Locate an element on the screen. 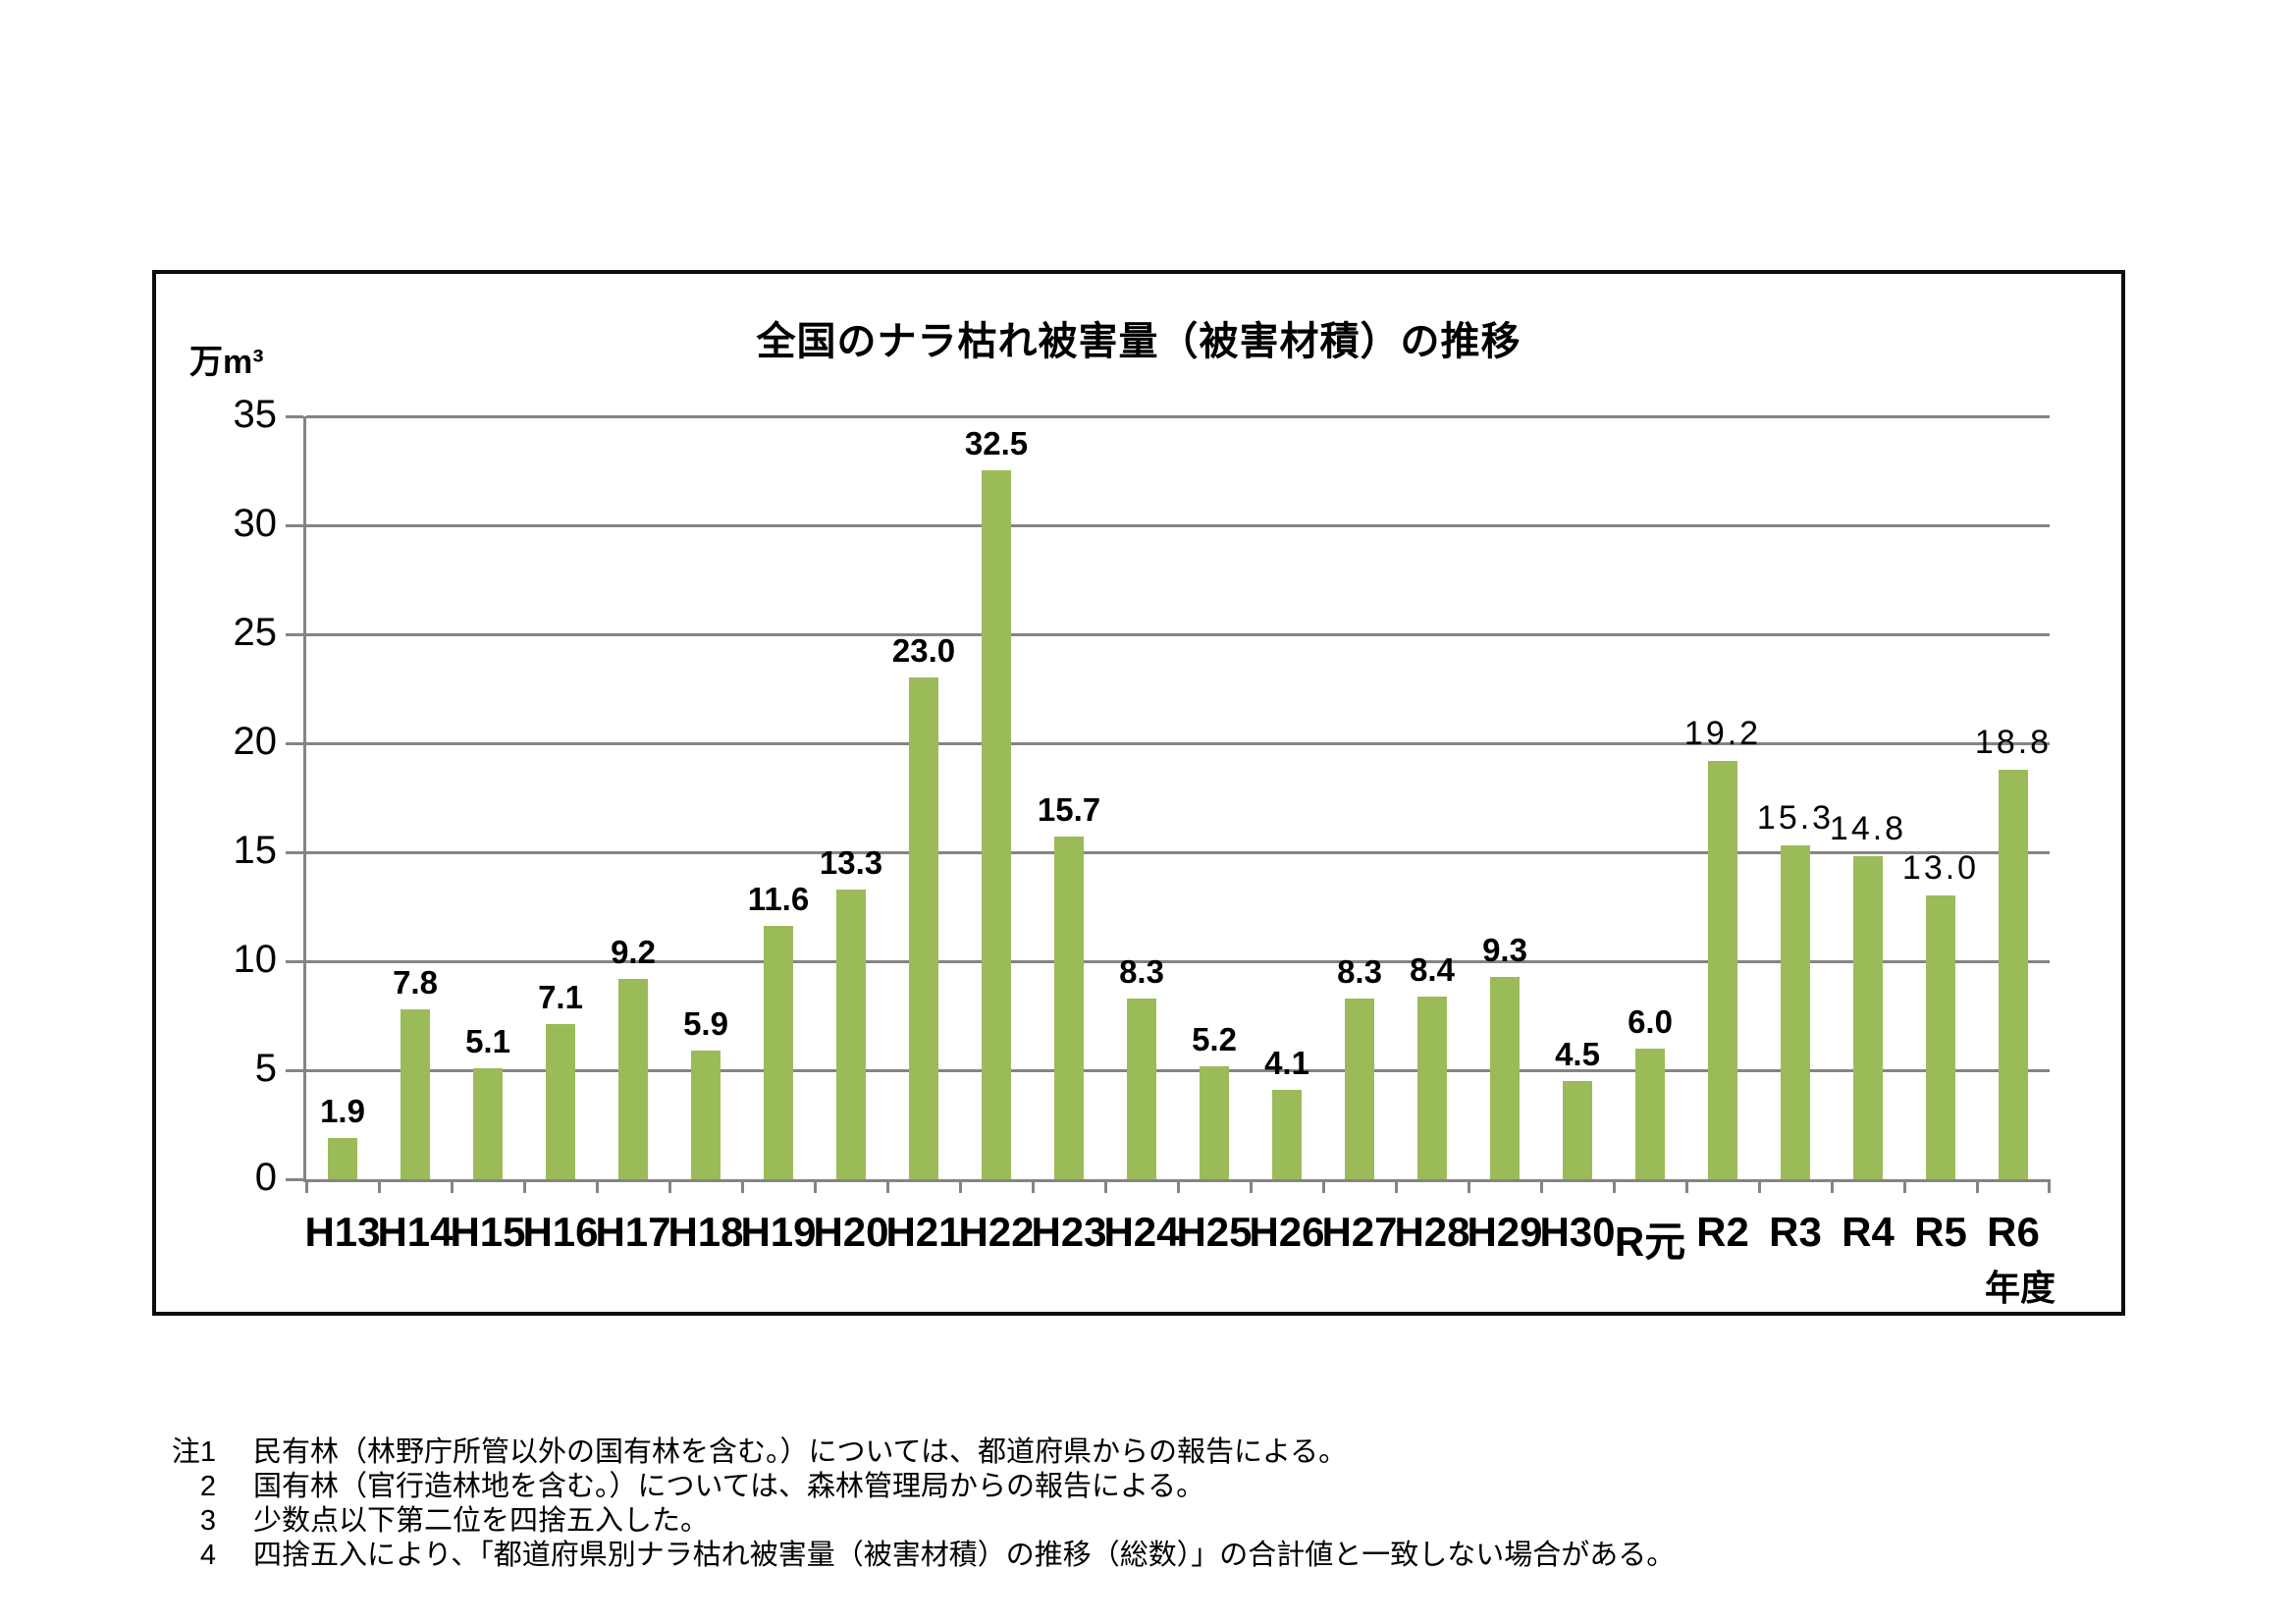 The width and height of the screenshot is (2296, 1624). bar-H16 is located at coordinates (560, 1101).